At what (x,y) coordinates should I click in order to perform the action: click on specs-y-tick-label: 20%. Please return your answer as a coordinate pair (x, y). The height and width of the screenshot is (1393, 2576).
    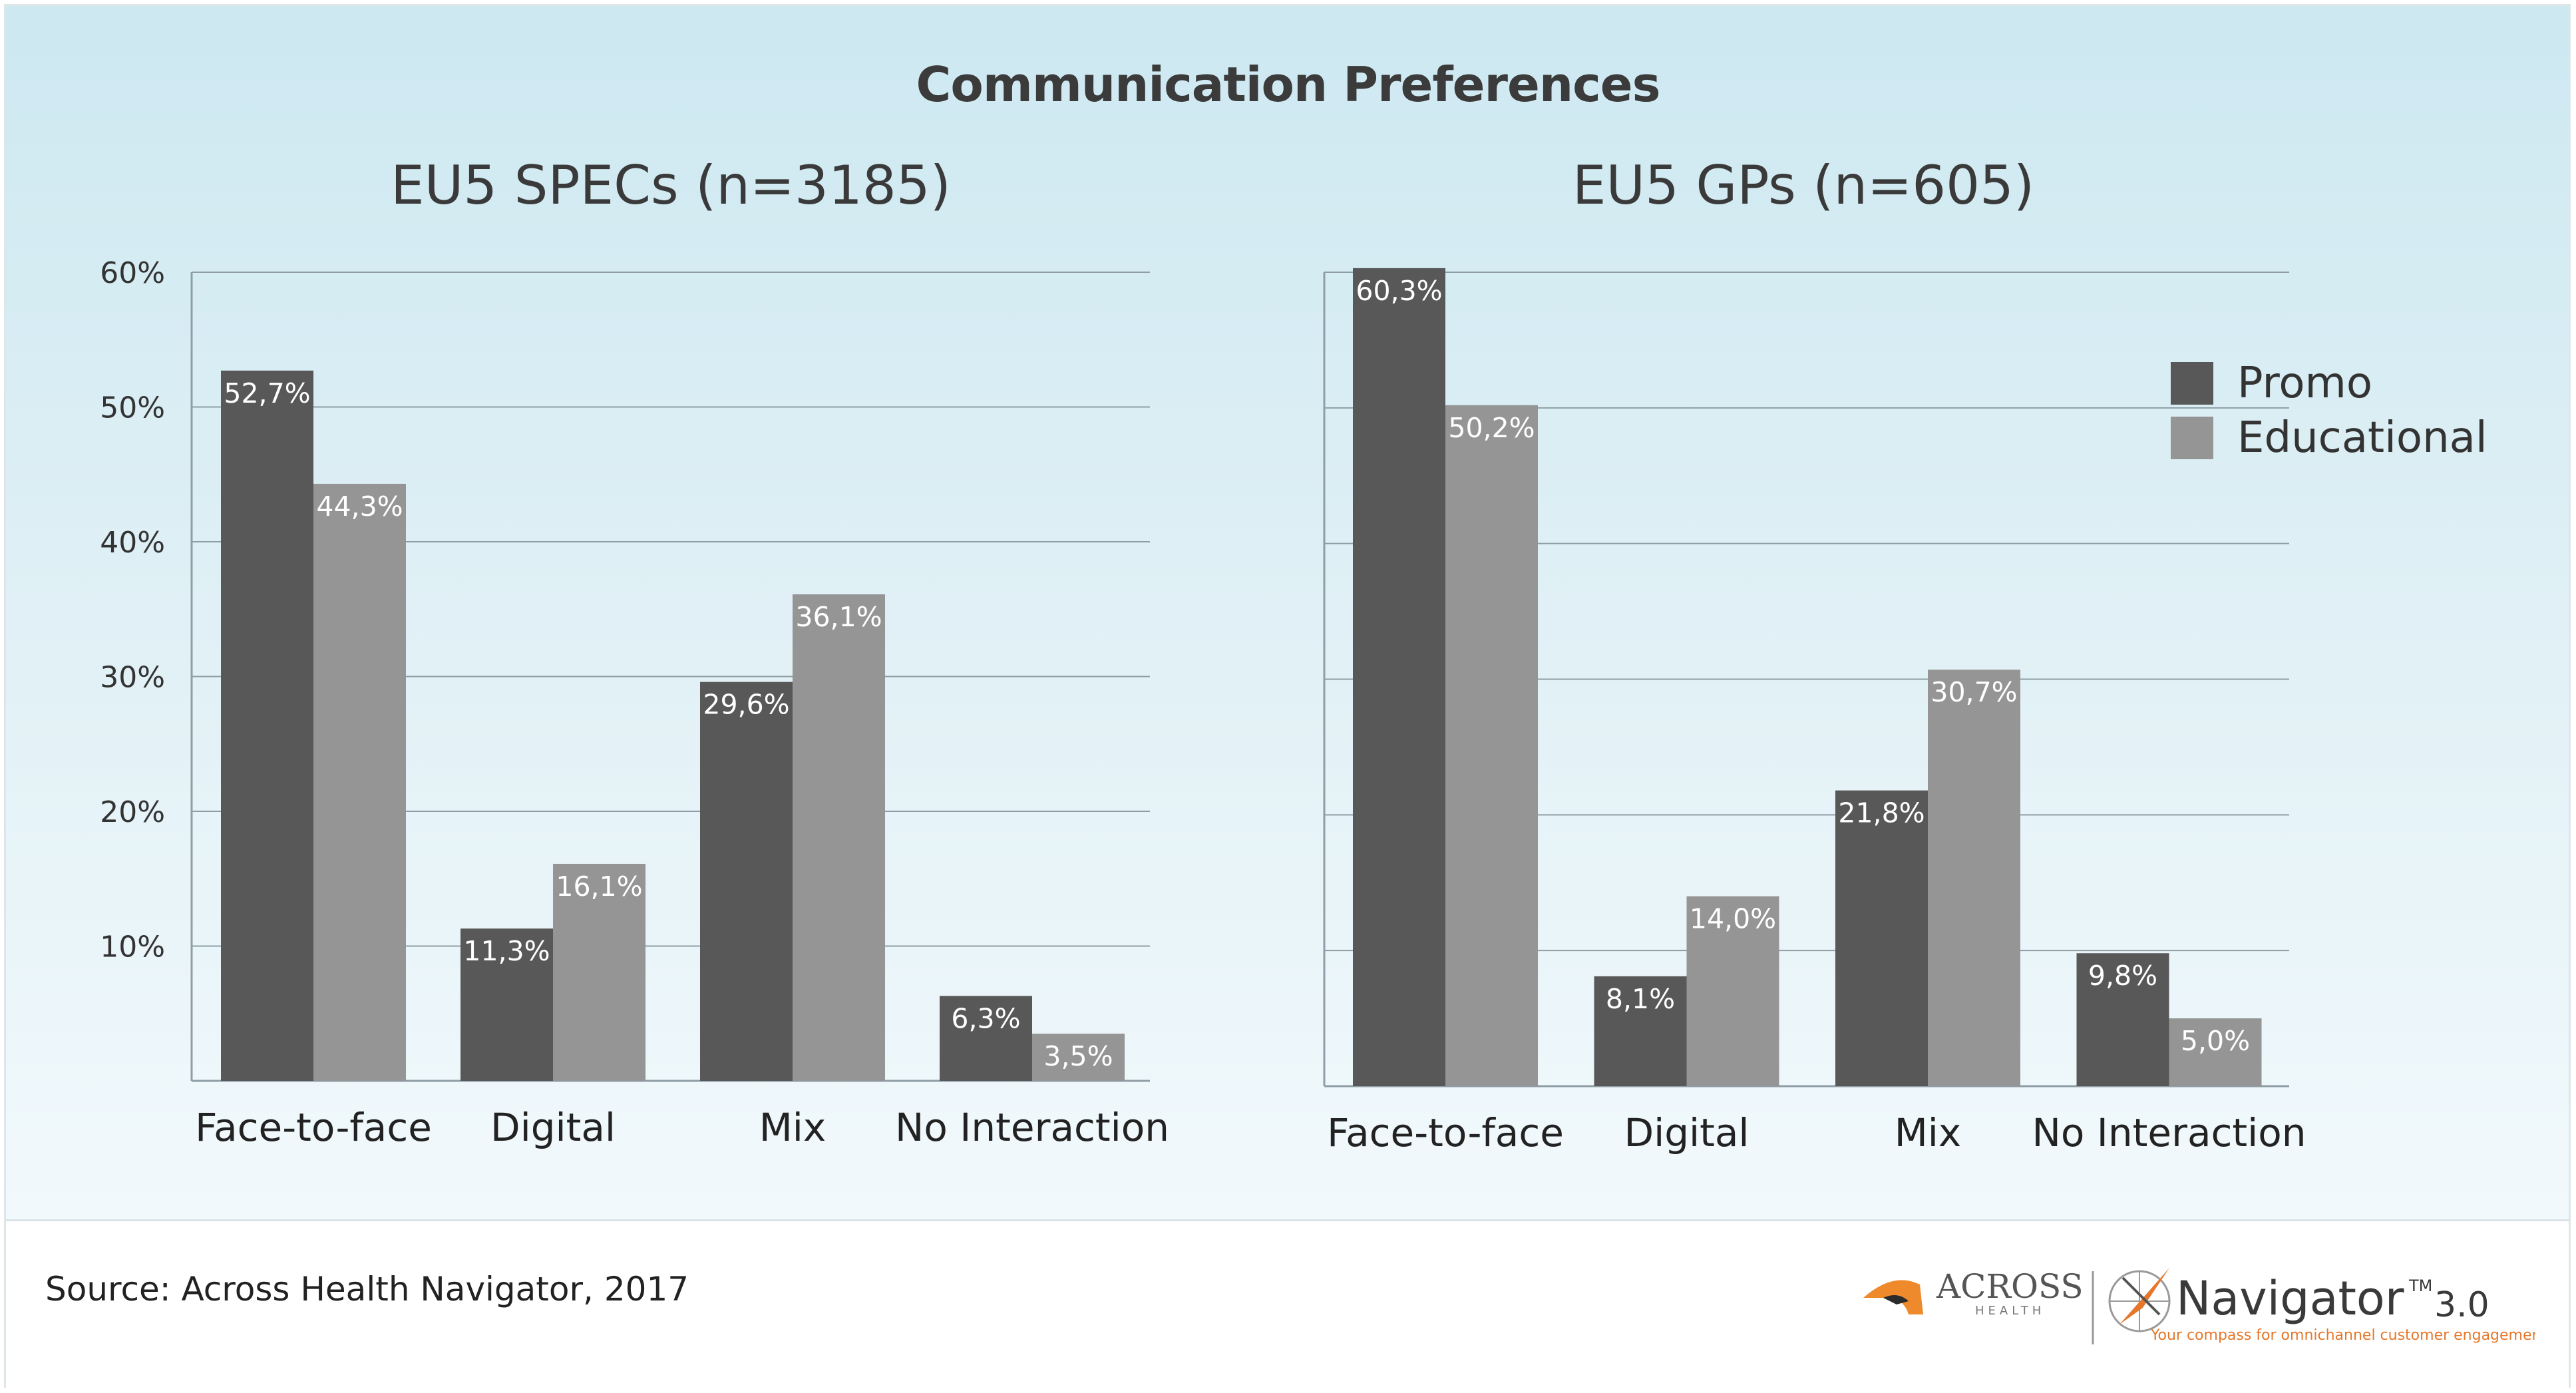
    Looking at the image, I should click on (132, 812).